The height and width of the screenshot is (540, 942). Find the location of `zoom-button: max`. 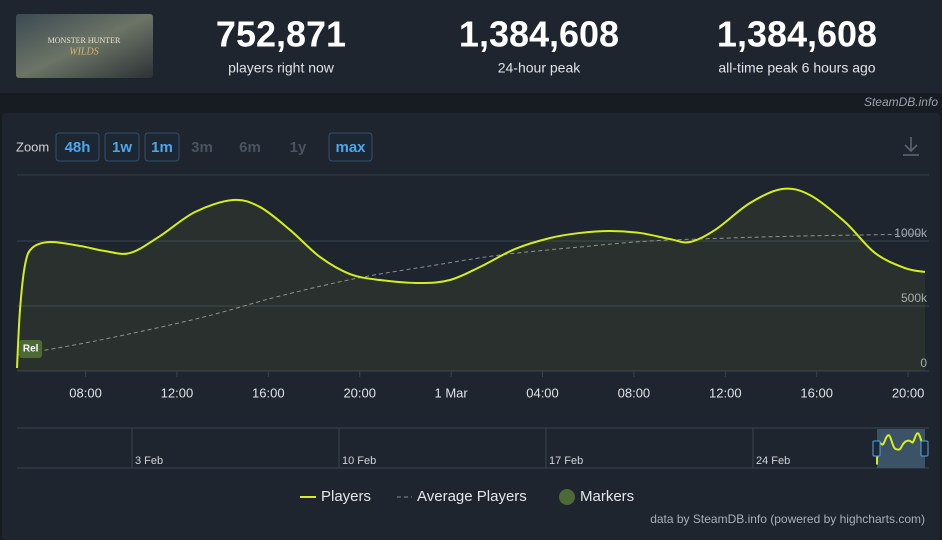

zoom-button: max is located at coordinates (350, 147).